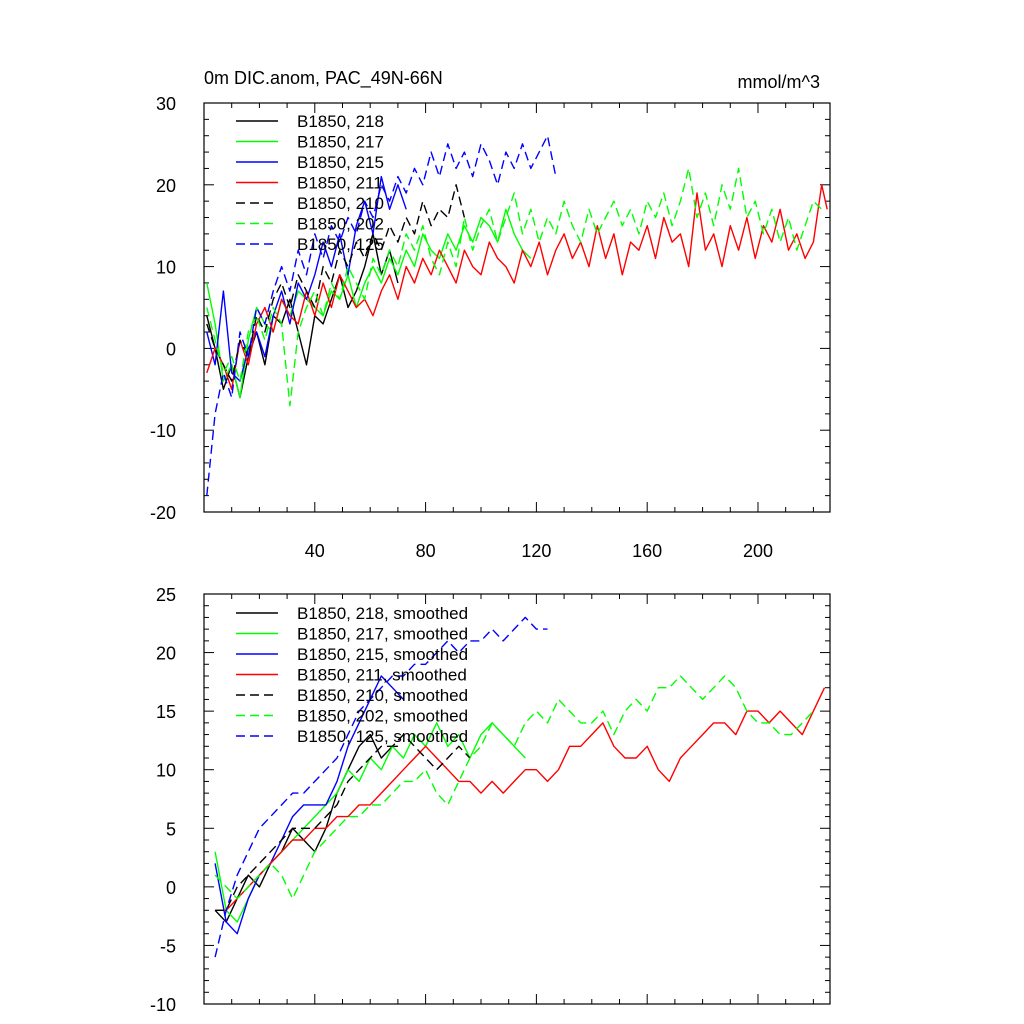 The height and width of the screenshot is (1024, 1024). Describe the element at coordinates (315, 551) in the screenshot. I see `top-x-tick-label: 40` at that location.